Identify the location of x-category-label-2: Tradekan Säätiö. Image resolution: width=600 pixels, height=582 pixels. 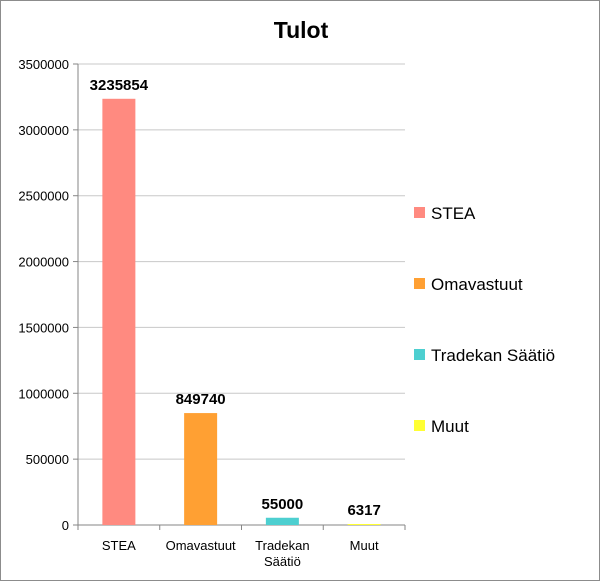
(282, 553).